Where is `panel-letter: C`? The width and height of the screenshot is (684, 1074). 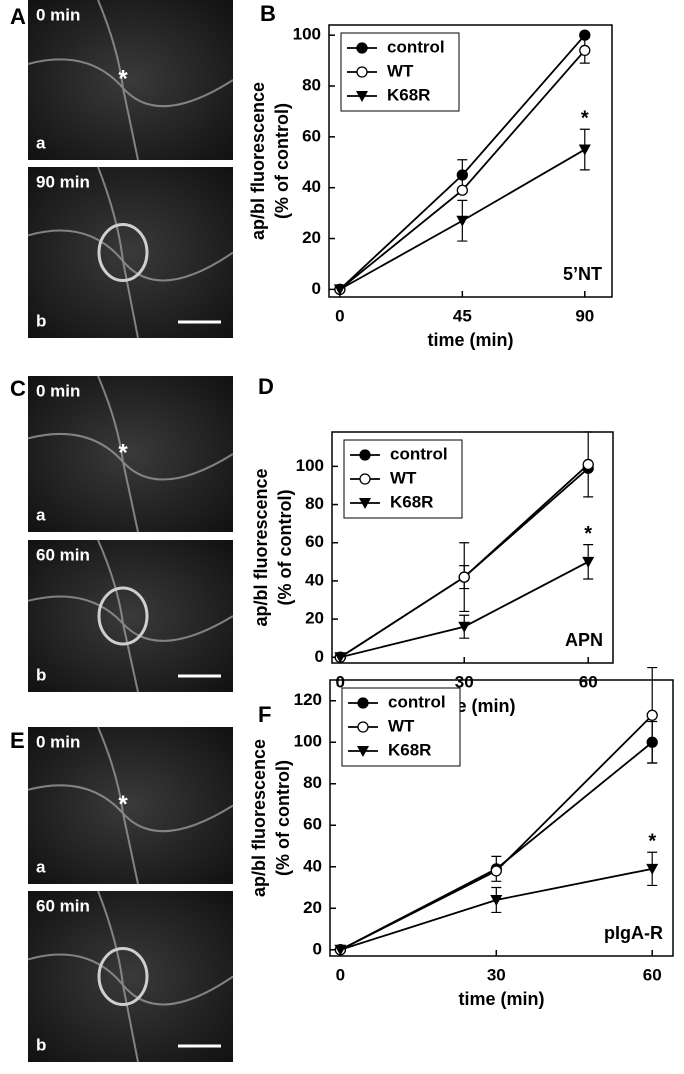 panel-letter: C is located at coordinates (18, 388).